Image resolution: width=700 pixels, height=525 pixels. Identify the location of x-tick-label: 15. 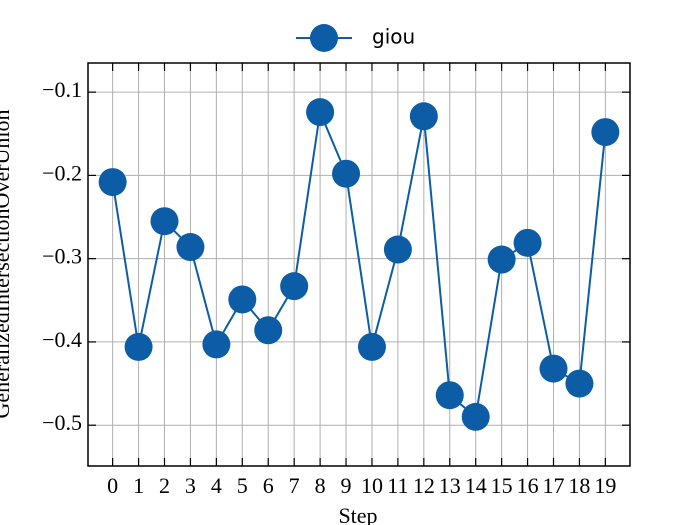
(502, 485).